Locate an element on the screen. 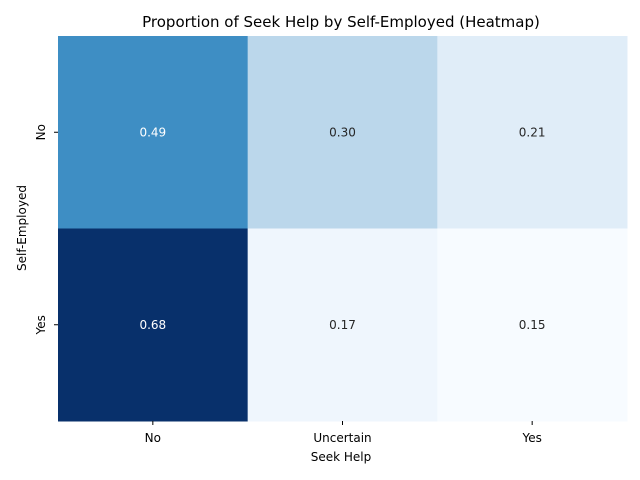 The height and width of the screenshot is (480, 640). cell-value-label-r0-c1: 0.30 is located at coordinates (342, 132).